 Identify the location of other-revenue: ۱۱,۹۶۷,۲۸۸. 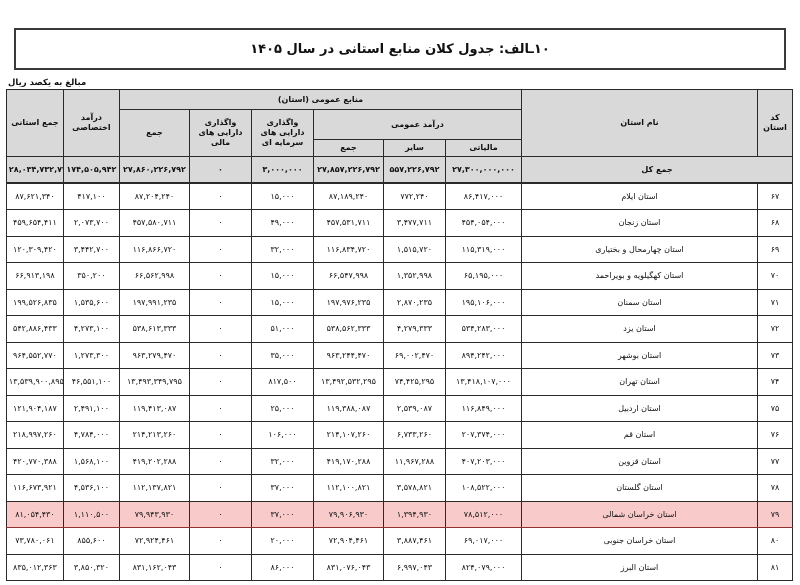
(414, 461).